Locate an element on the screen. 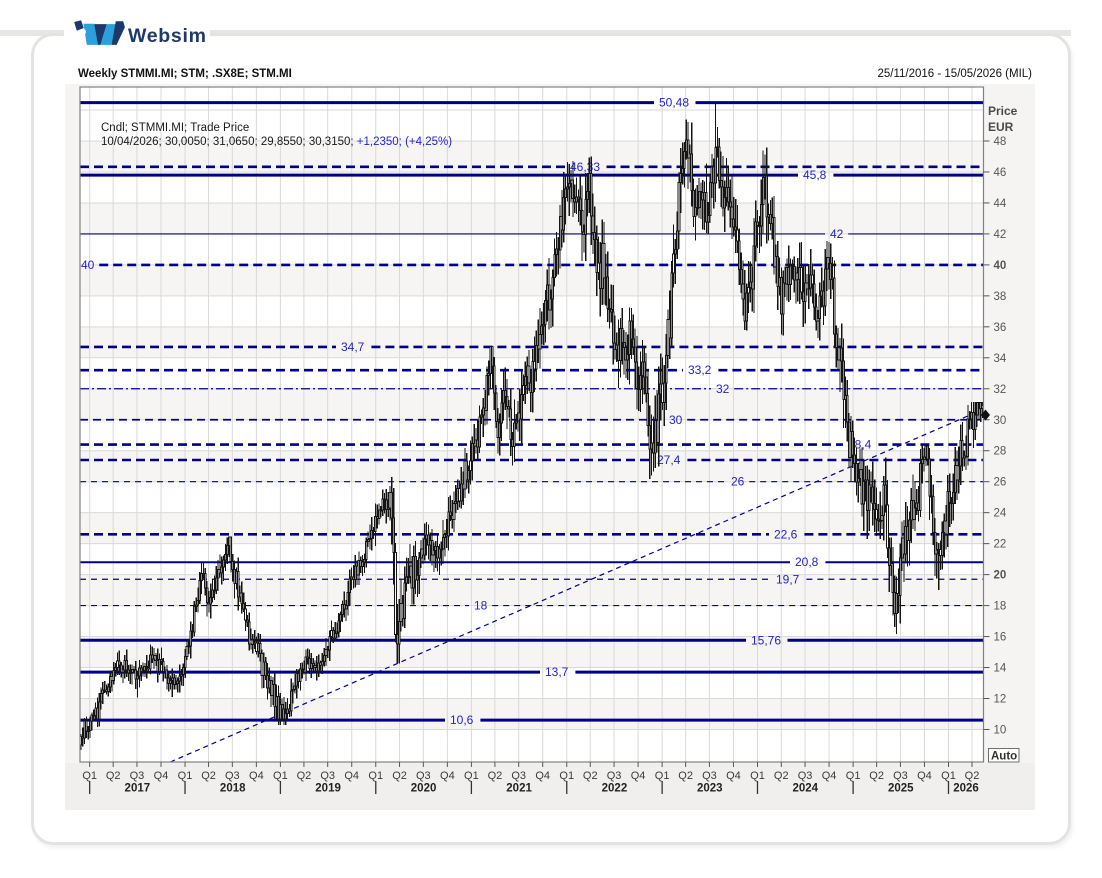  svg-text: 2026 is located at coordinates (966, 789).